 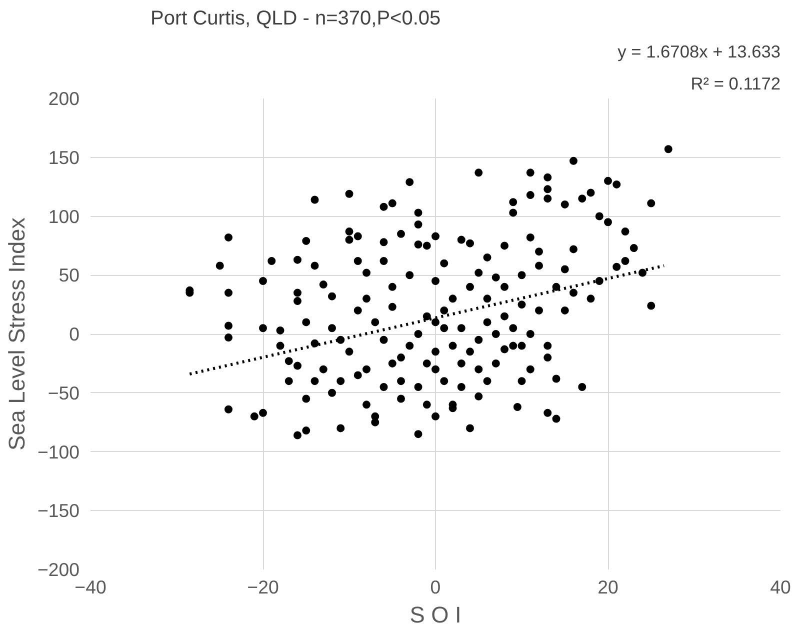 What do you see at coordinates (263, 587) in the screenshot?
I see `x-tick-label: −20` at bounding box center [263, 587].